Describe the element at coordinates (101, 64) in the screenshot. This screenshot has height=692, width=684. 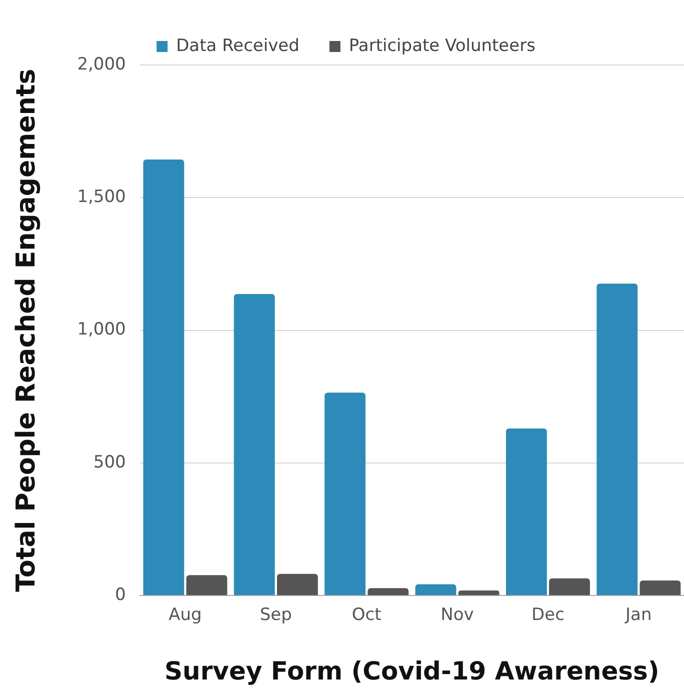
I see `y-tick-label: 2,000` at that location.